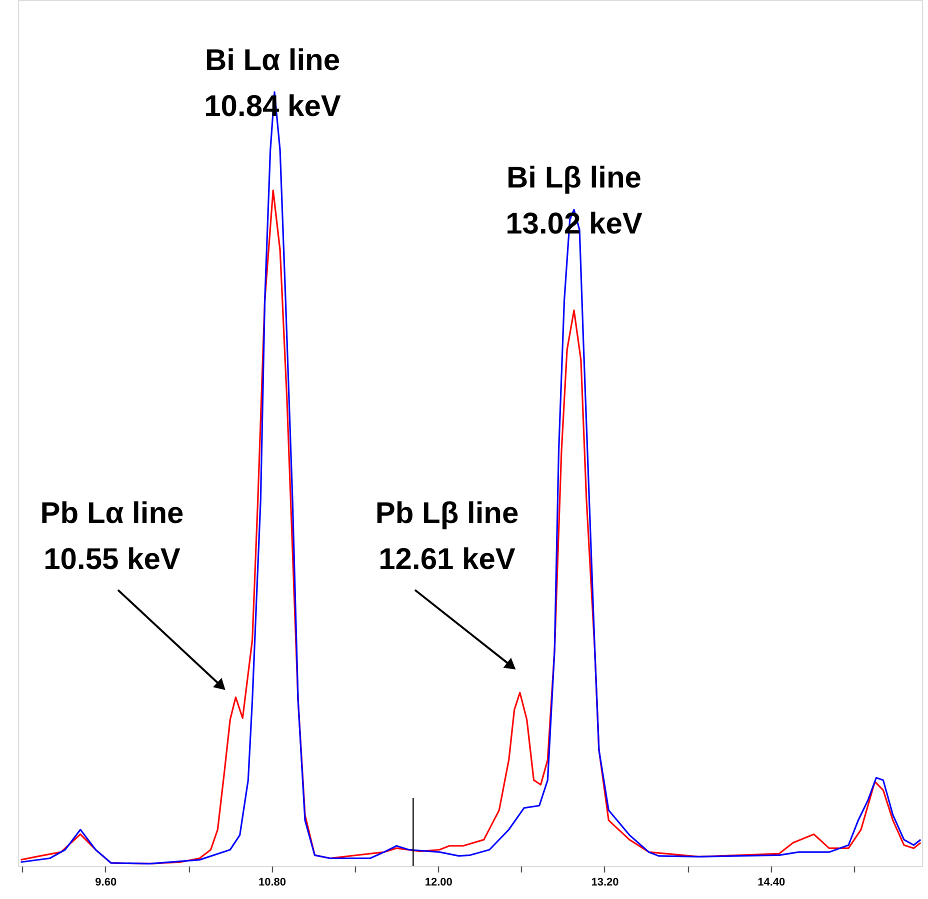 The height and width of the screenshot is (899, 928). What do you see at coordinates (772, 882) in the screenshot?
I see `x-tick-label: 14.40` at bounding box center [772, 882].